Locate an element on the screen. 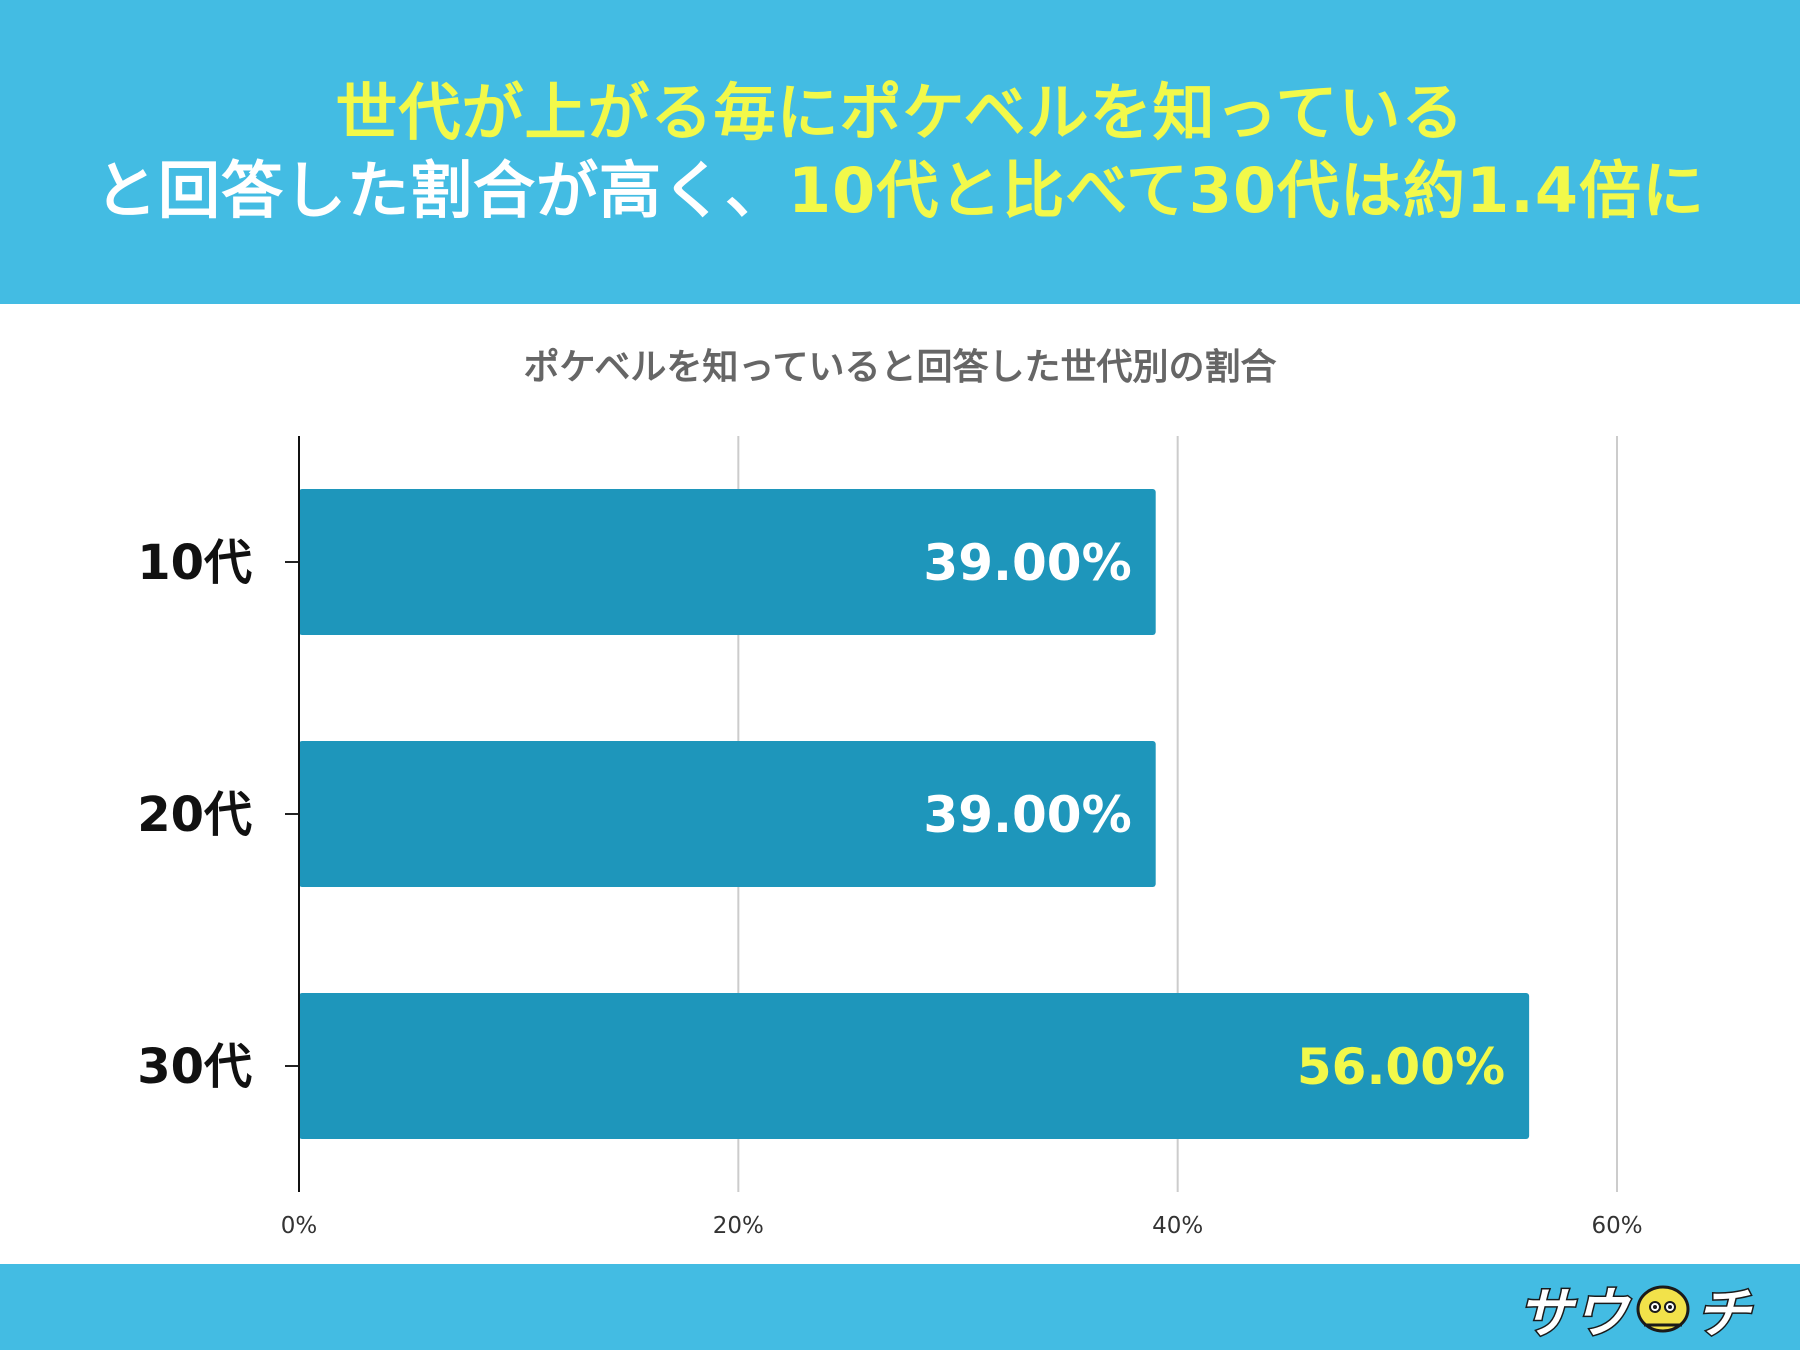 The height and width of the screenshot is (1350, 1800). footer-banner: サウ チ is located at coordinates (900, 1307).